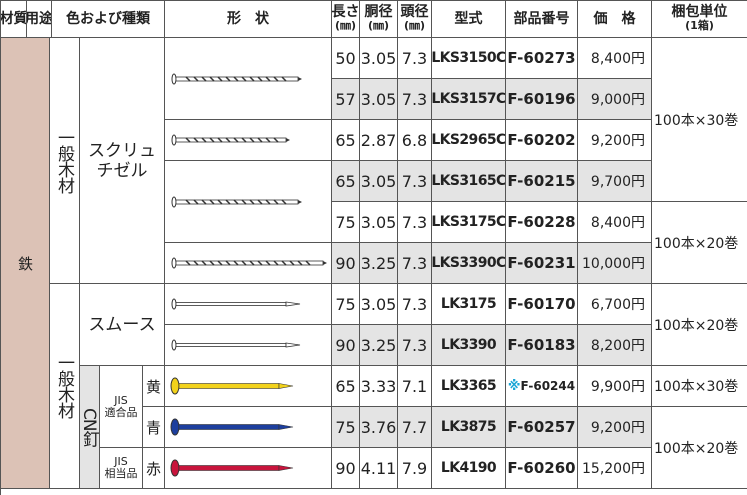 The height and width of the screenshot is (495, 747). Describe the element at coordinates (379, 263) in the screenshot. I see `shaft-cell: 3.25` at that location.